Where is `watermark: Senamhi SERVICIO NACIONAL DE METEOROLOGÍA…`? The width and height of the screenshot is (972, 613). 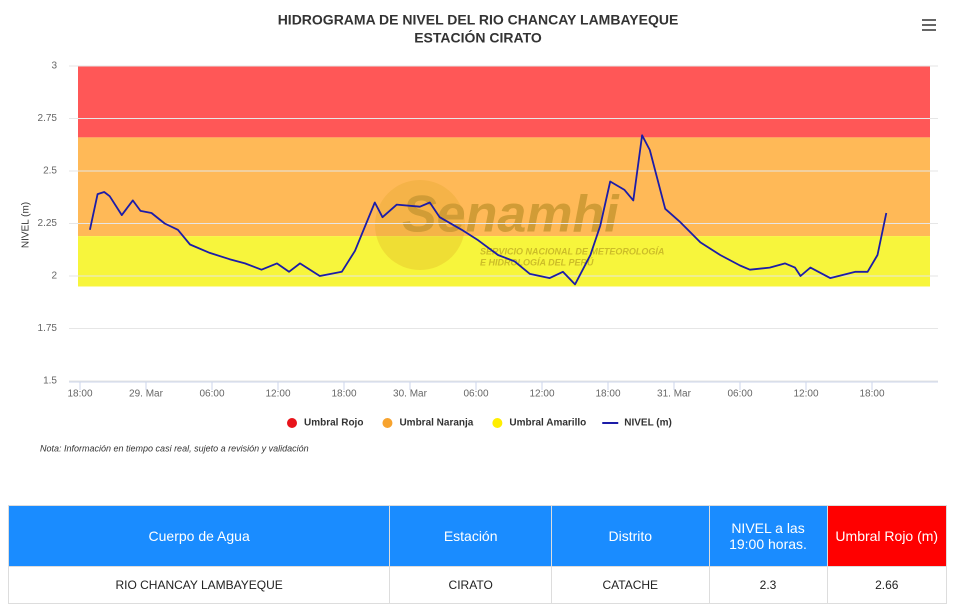
watermark: Senamhi SERVICIO NACIONAL DE METEOROLOGÍA… is located at coordinates (519, 225).